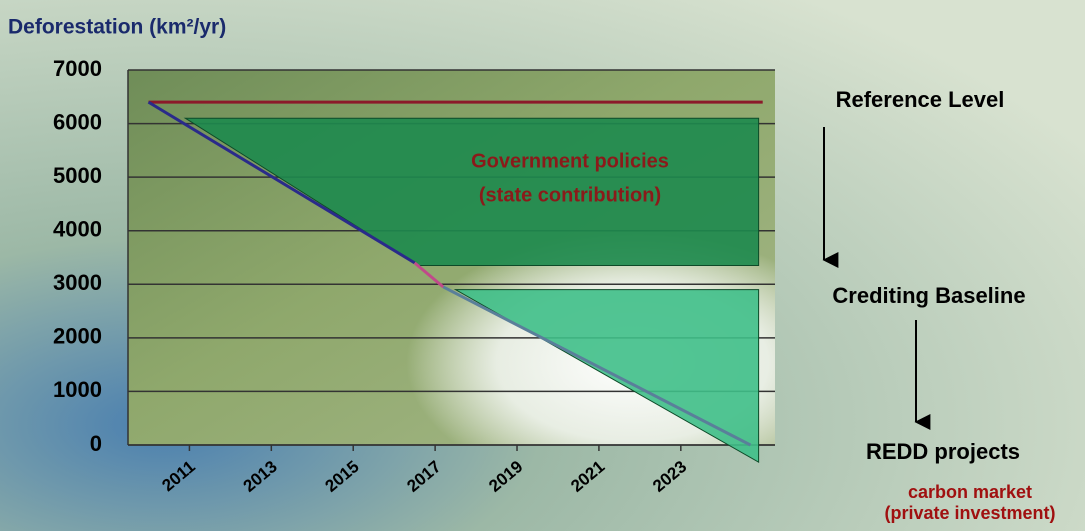 The image size is (1085, 531). What do you see at coordinates (77, 175) in the screenshot?
I see `y-tick-label: 5000` at bounding box center [77, 175].